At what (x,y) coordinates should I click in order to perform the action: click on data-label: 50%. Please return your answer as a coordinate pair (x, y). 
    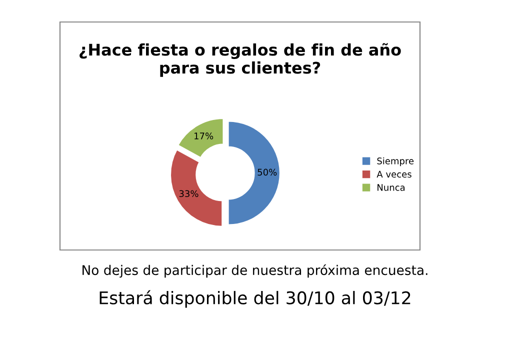
    Looking at the image, I should click on (267, 172).